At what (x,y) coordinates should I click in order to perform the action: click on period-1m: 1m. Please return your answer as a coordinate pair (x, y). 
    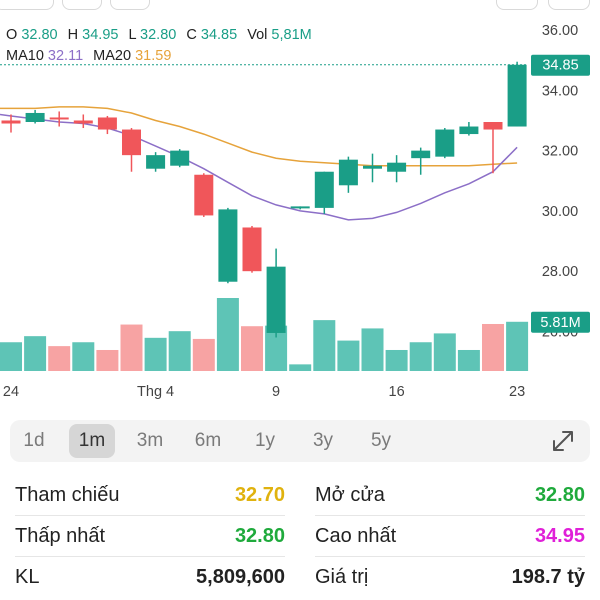
    Looking at the image, I should click on (92, 441).